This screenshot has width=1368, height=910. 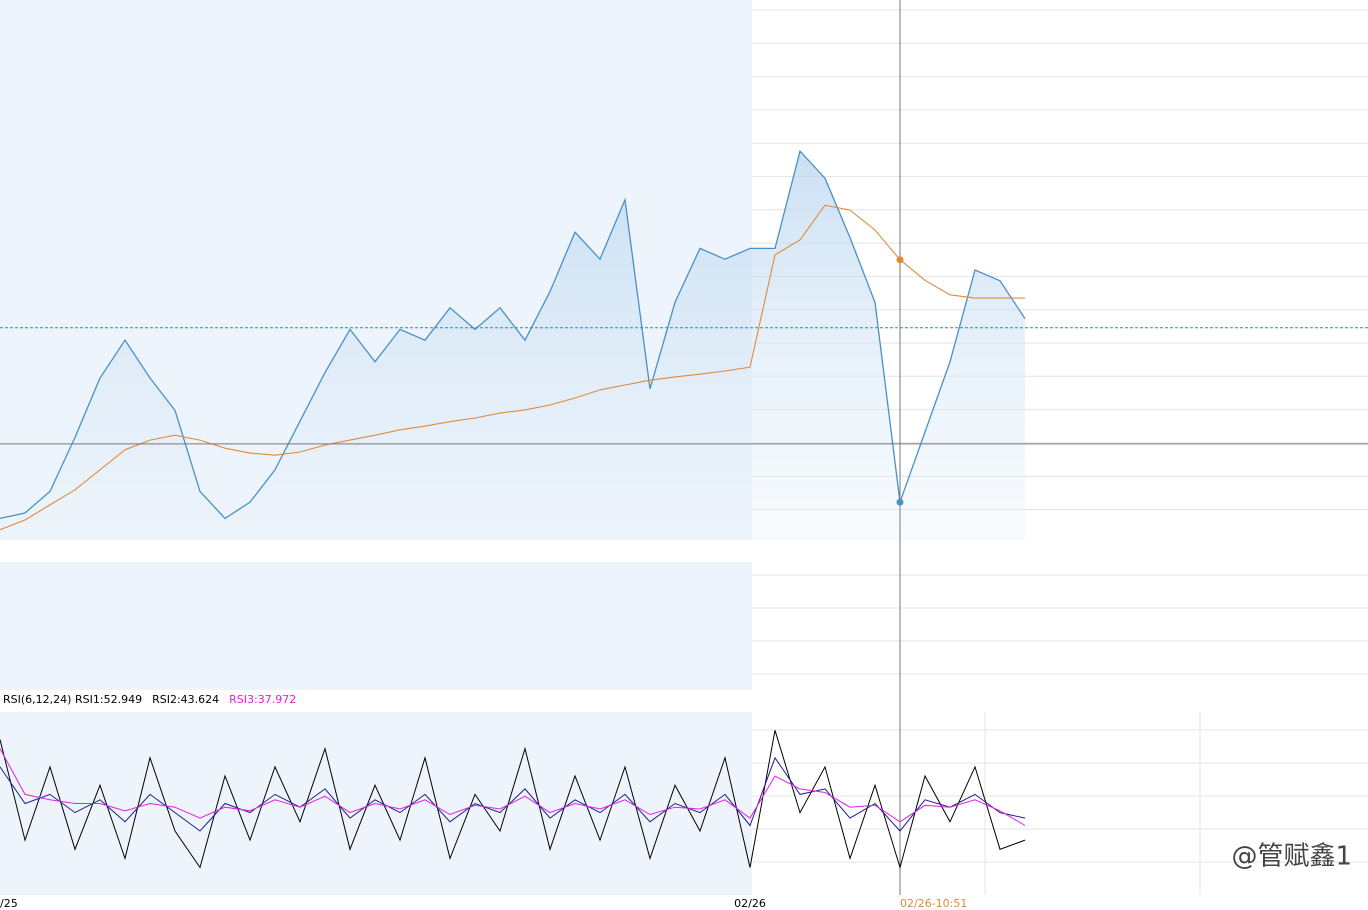 What do you see at coordinates (37, 699) in the screenshot?
I see `rsi-title: RSI(6,12,24)` at bounding box center [37, 699].